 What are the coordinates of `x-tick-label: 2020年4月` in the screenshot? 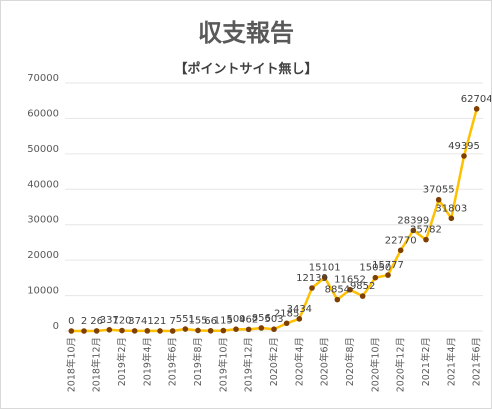 It's located at (299, 361).